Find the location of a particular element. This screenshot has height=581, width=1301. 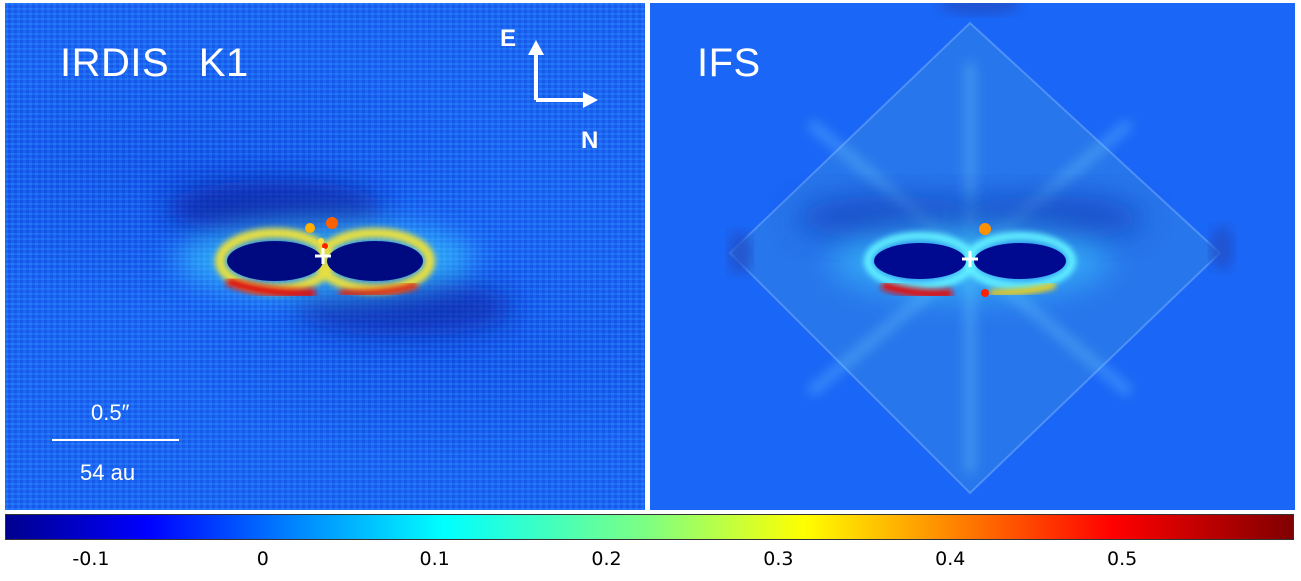

colorbar-tick-label: 0.1 is located at coordinates (434, 559).